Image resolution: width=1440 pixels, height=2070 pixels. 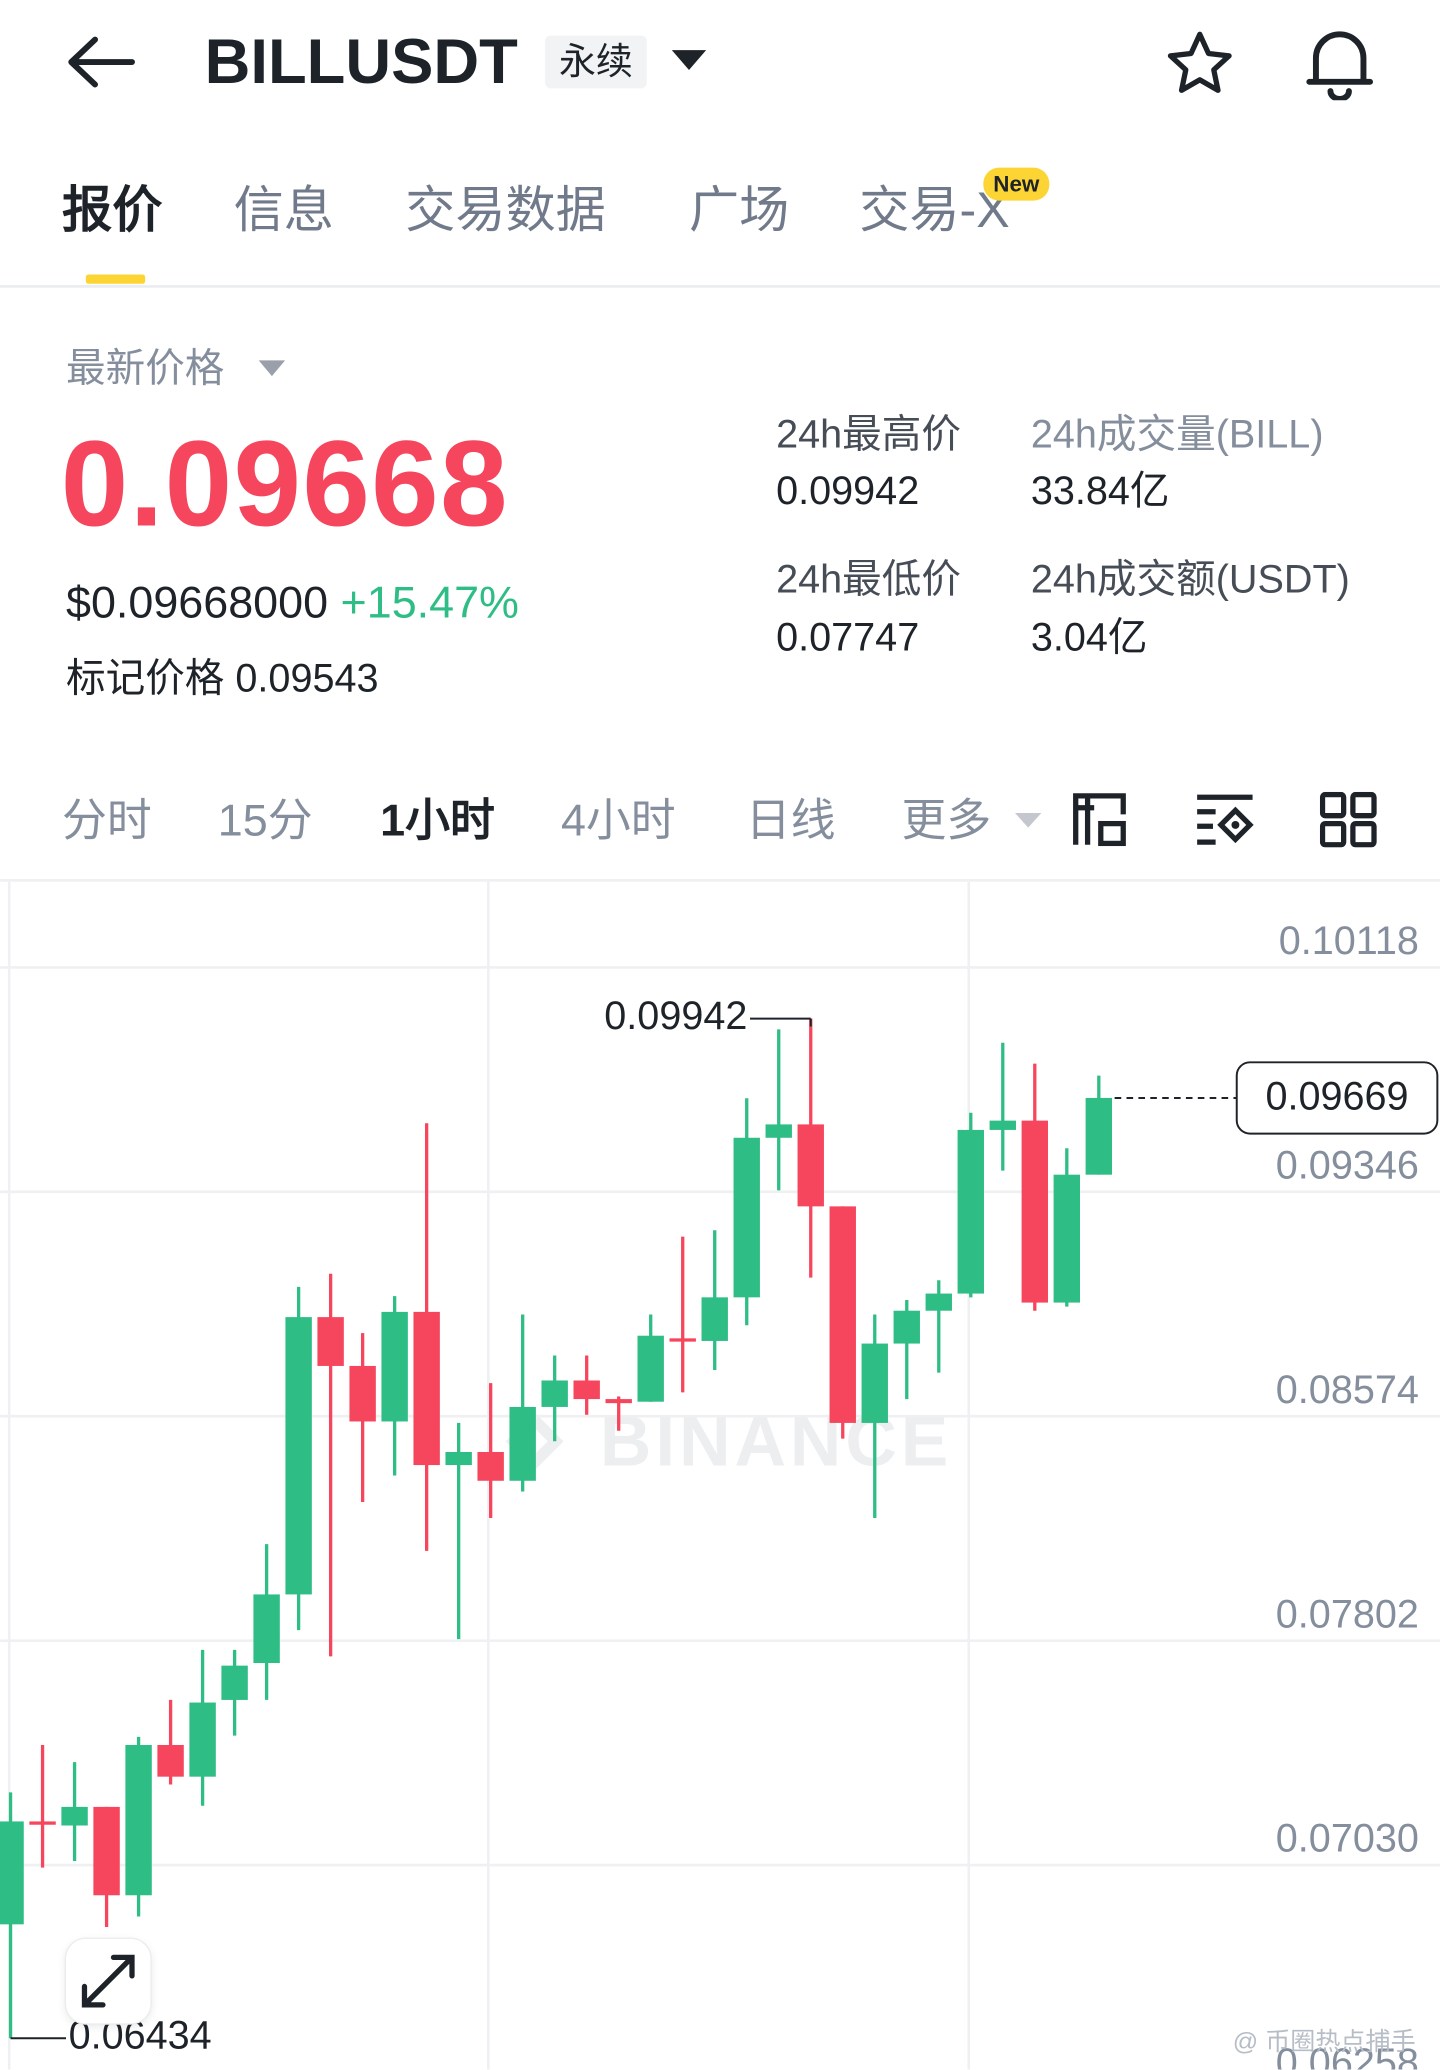 I want to click on chart-tool-button, so click(x=1101, y=819).